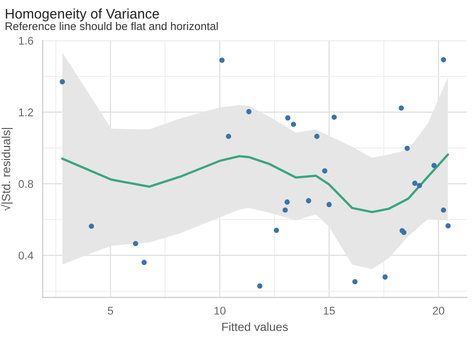 The width and height of the screenshot is (474, 338). I want to click on line-series, so click(255, 183).